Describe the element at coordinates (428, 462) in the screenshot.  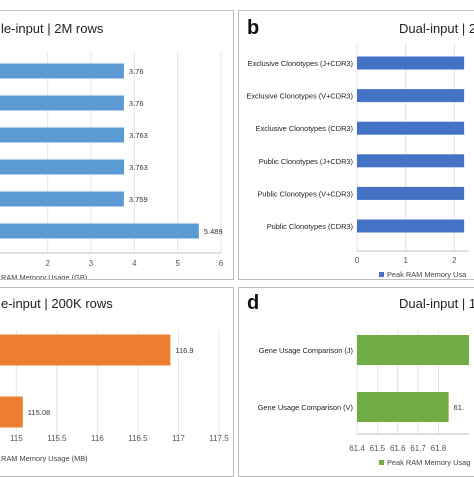
I see `legend-label-d: Peak RAM Memory Usag` at that location.